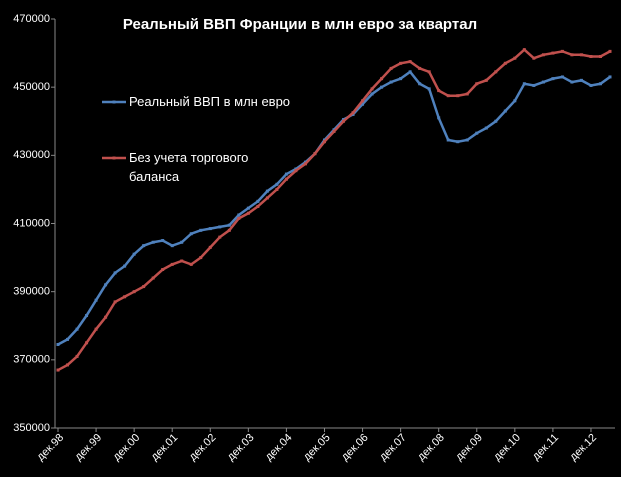 The width and height of the screenshot is (621, 477). Describe the element at coordinates (127, 448) in the screenshot. I see `x-tick-label: дек.00` at that location.